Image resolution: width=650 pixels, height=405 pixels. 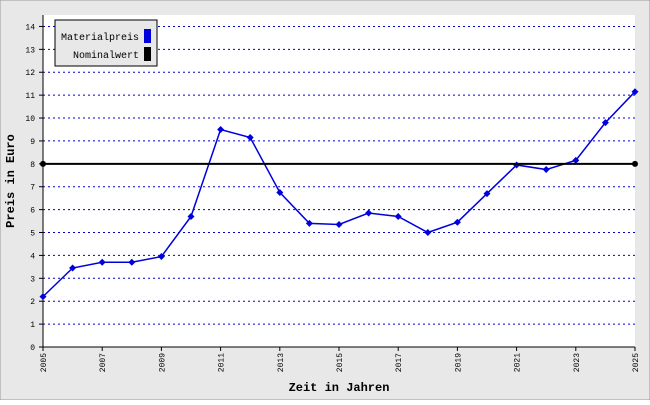 I want to click on y-tick-label: 2, so click(x=32, y=302).